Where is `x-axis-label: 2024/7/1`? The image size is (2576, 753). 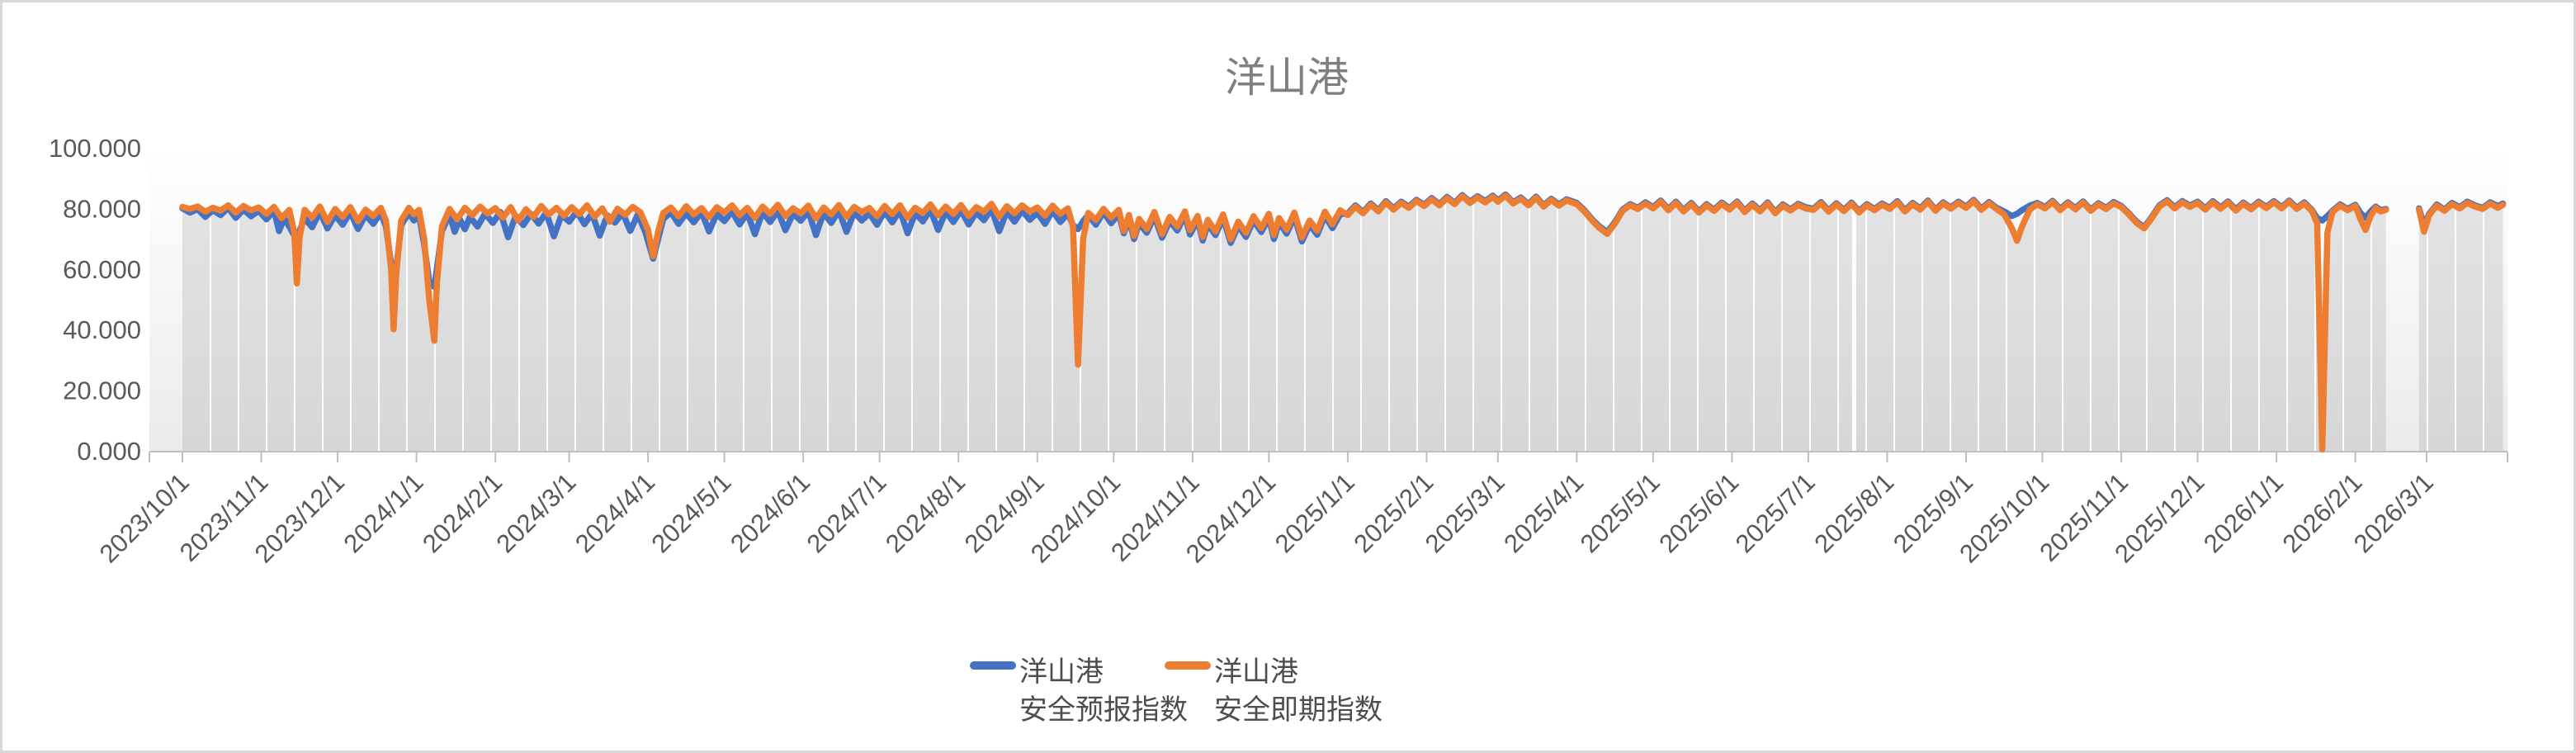
x-axis-label: 2024/7/1 is located at coordinates (846, 512).